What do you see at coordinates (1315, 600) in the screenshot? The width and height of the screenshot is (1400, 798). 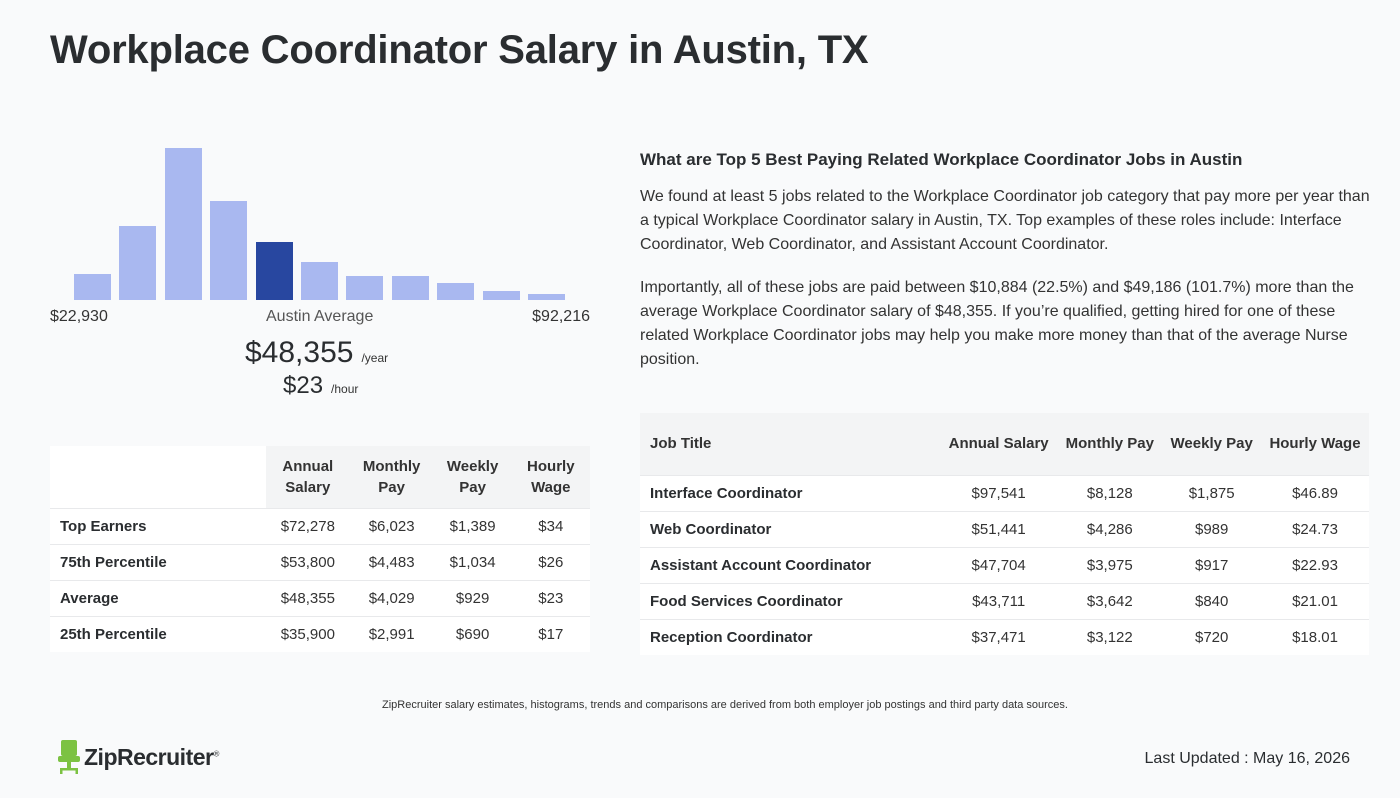 I see `cell-hourly: $21.01` at bounding box center [1315, 600].